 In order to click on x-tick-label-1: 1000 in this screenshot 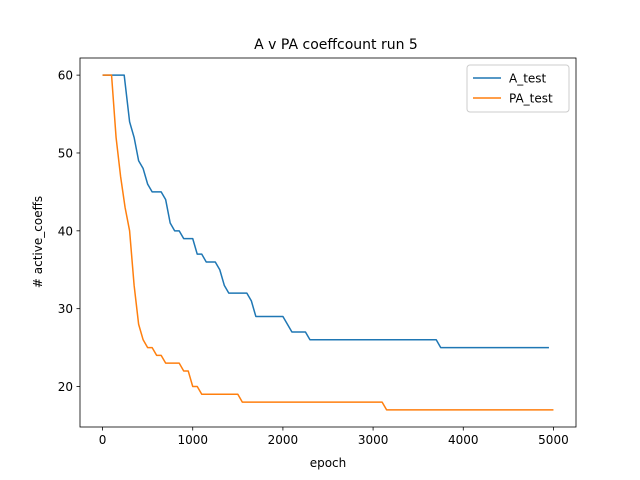, I will do `click(192, 440)`.